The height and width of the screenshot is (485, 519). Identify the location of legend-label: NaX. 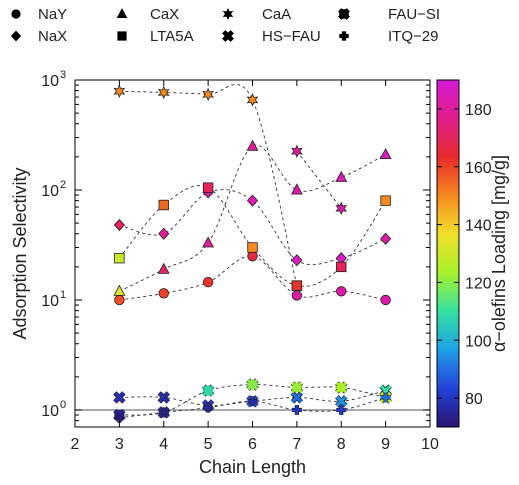
(52, 36).